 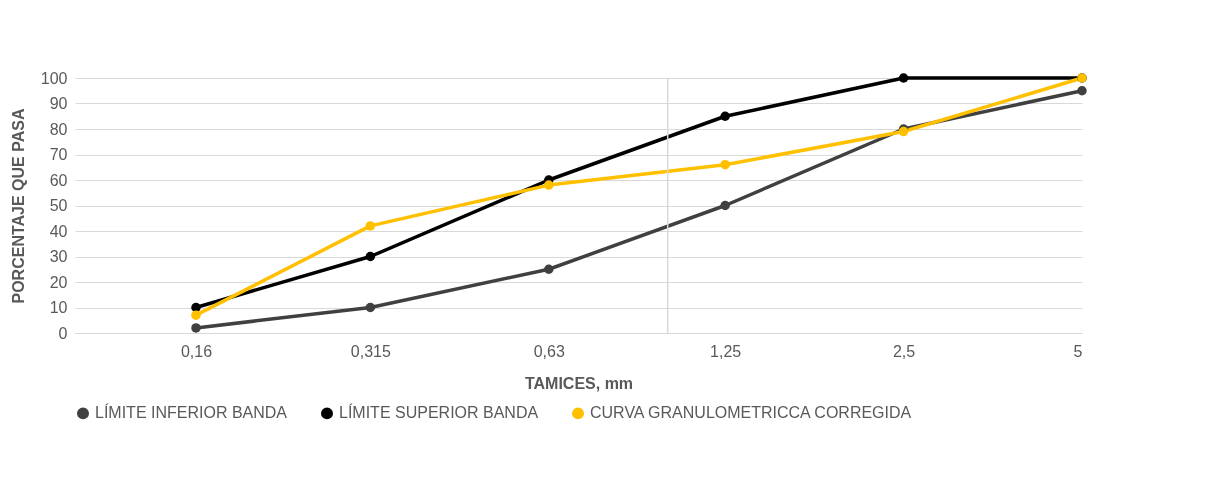 I want to click on x-tick-label: 5, so click(x=1078, y=351).